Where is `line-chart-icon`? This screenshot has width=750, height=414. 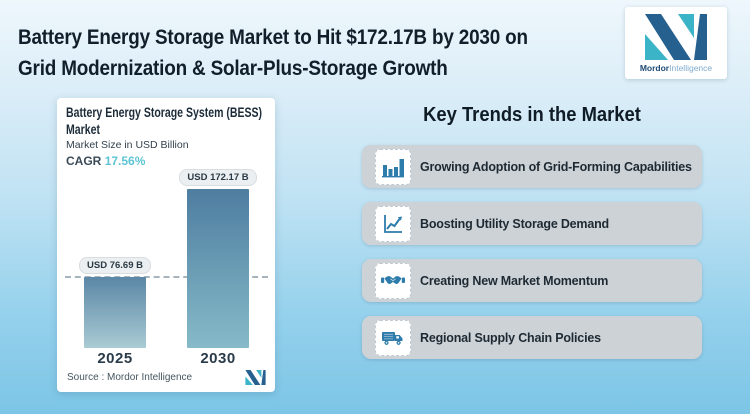
line-chart-icon is located at coordinates (393, 223).